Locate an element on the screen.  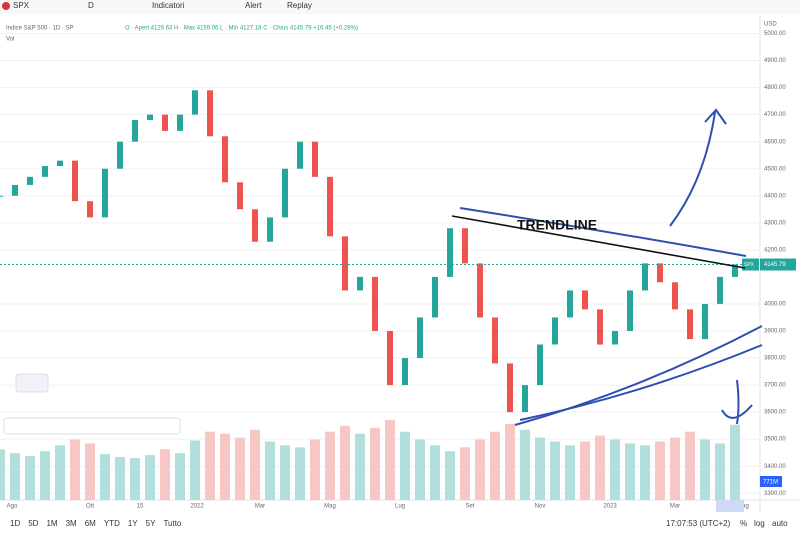
y-tick-label: 4500.00 is located at coordinates (775, 169).